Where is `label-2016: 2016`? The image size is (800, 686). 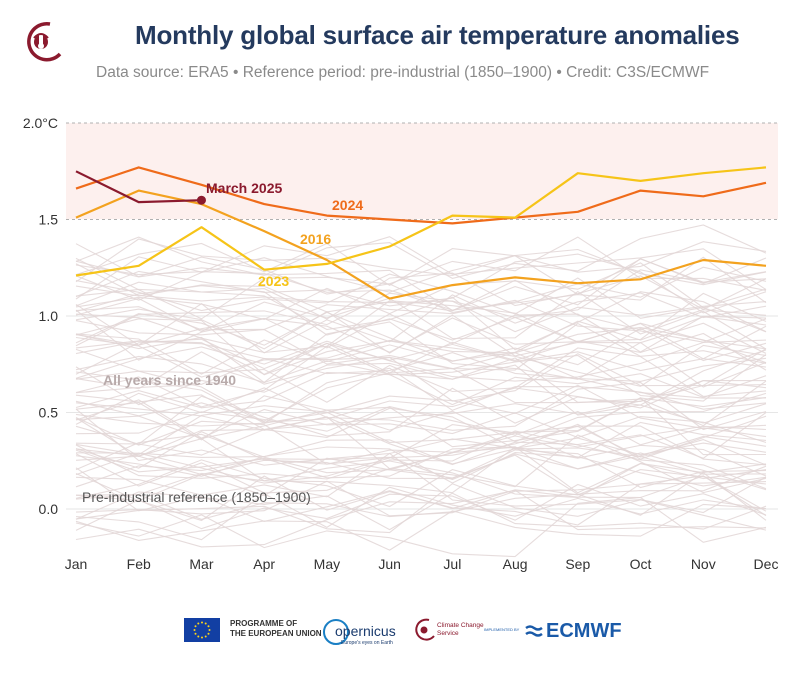 label-2016: 2016 is located at coordinates (315, 239).